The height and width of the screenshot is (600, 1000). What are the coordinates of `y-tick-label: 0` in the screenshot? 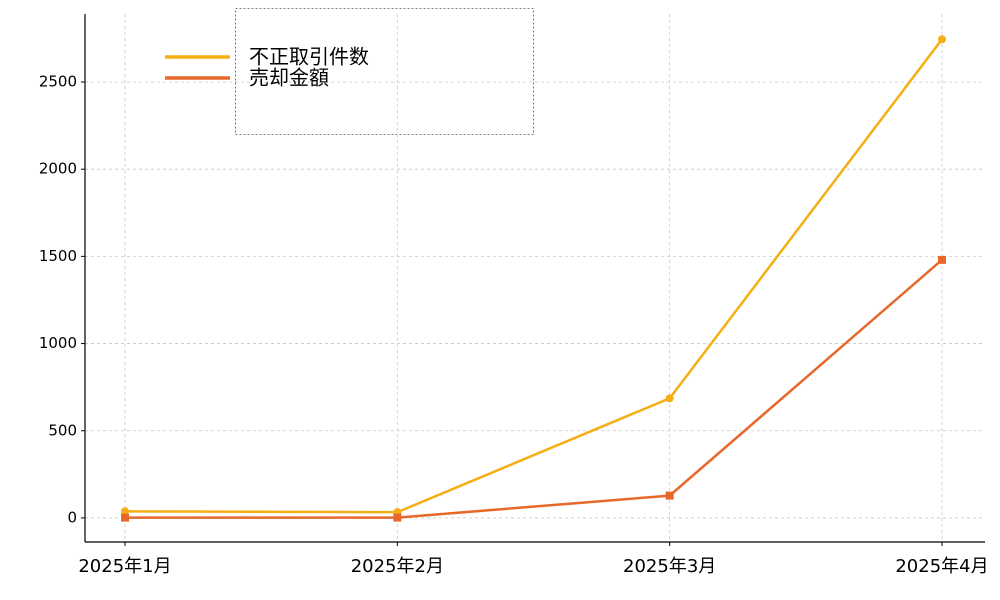 It's located at (72, 517).